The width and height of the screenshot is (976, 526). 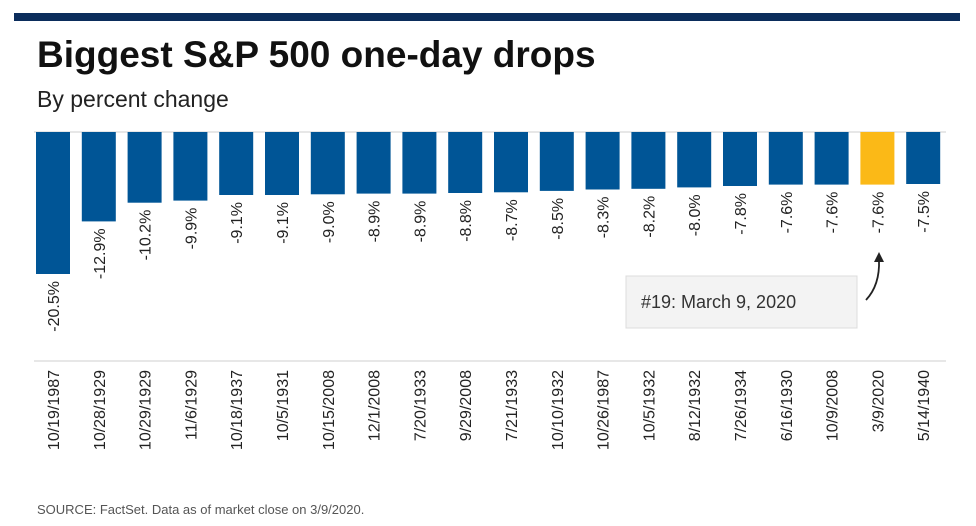 I want to click on annotation-label: #19: March 9, 2020, so click(x=718, y=302).